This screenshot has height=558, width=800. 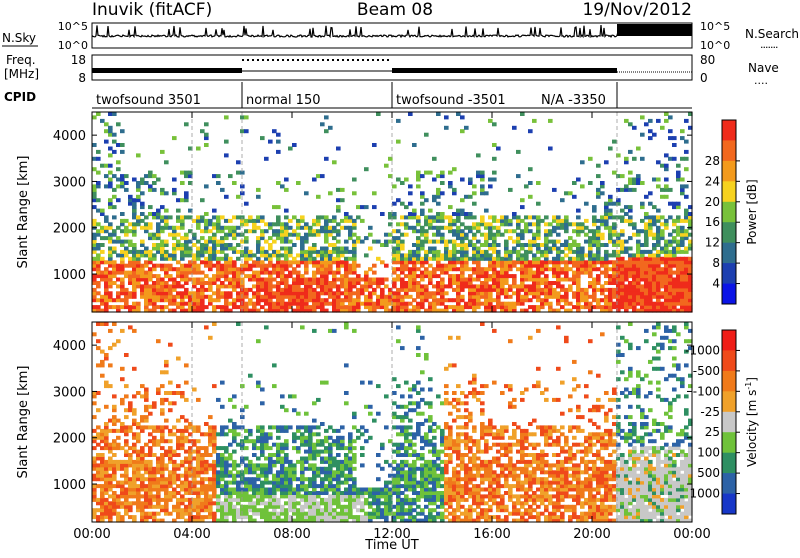 What do you see at coordinates (708, 453) in the screenshot?
I see `colorbar-tick-label: 100` at bounding box center [708, 453].